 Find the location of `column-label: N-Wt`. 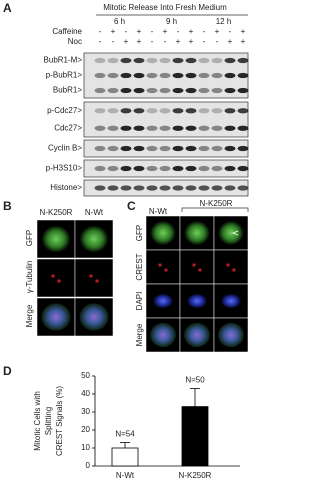

column-label: N-Wt is located at coordinates (94, 212).